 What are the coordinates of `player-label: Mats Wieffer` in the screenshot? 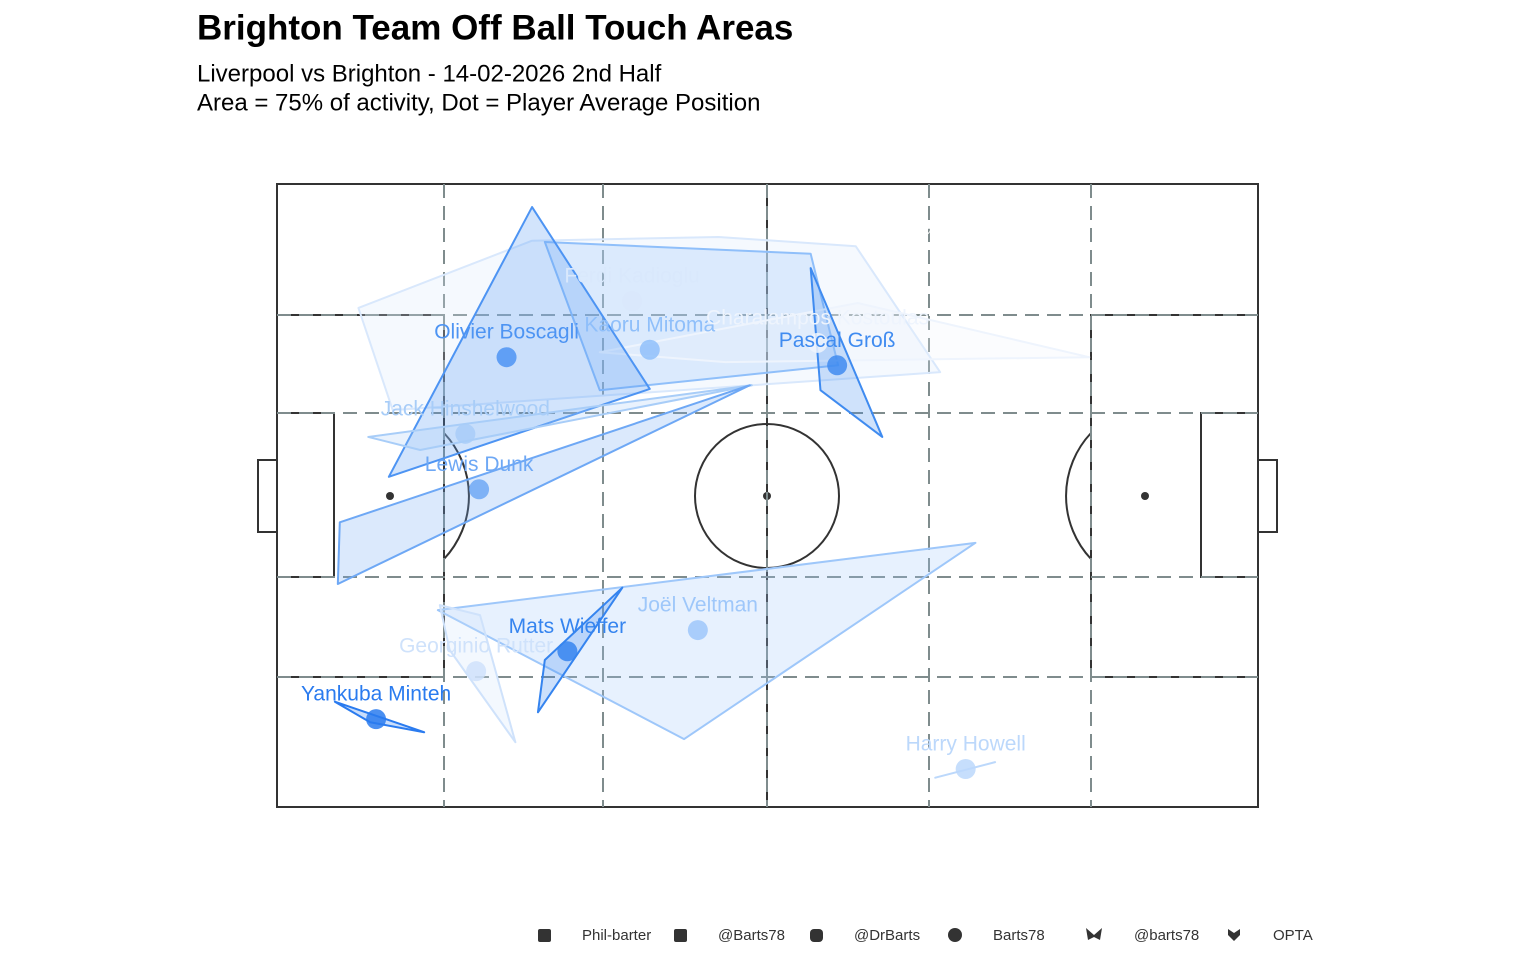 It's located at (567, 626).